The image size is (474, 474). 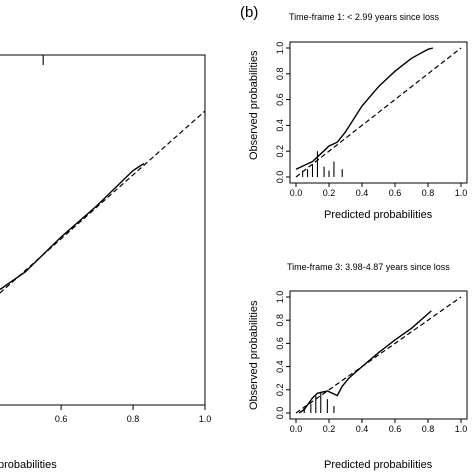 I want to click on top-right-x-tick-label: 0.2, so click(x=329, y=193).